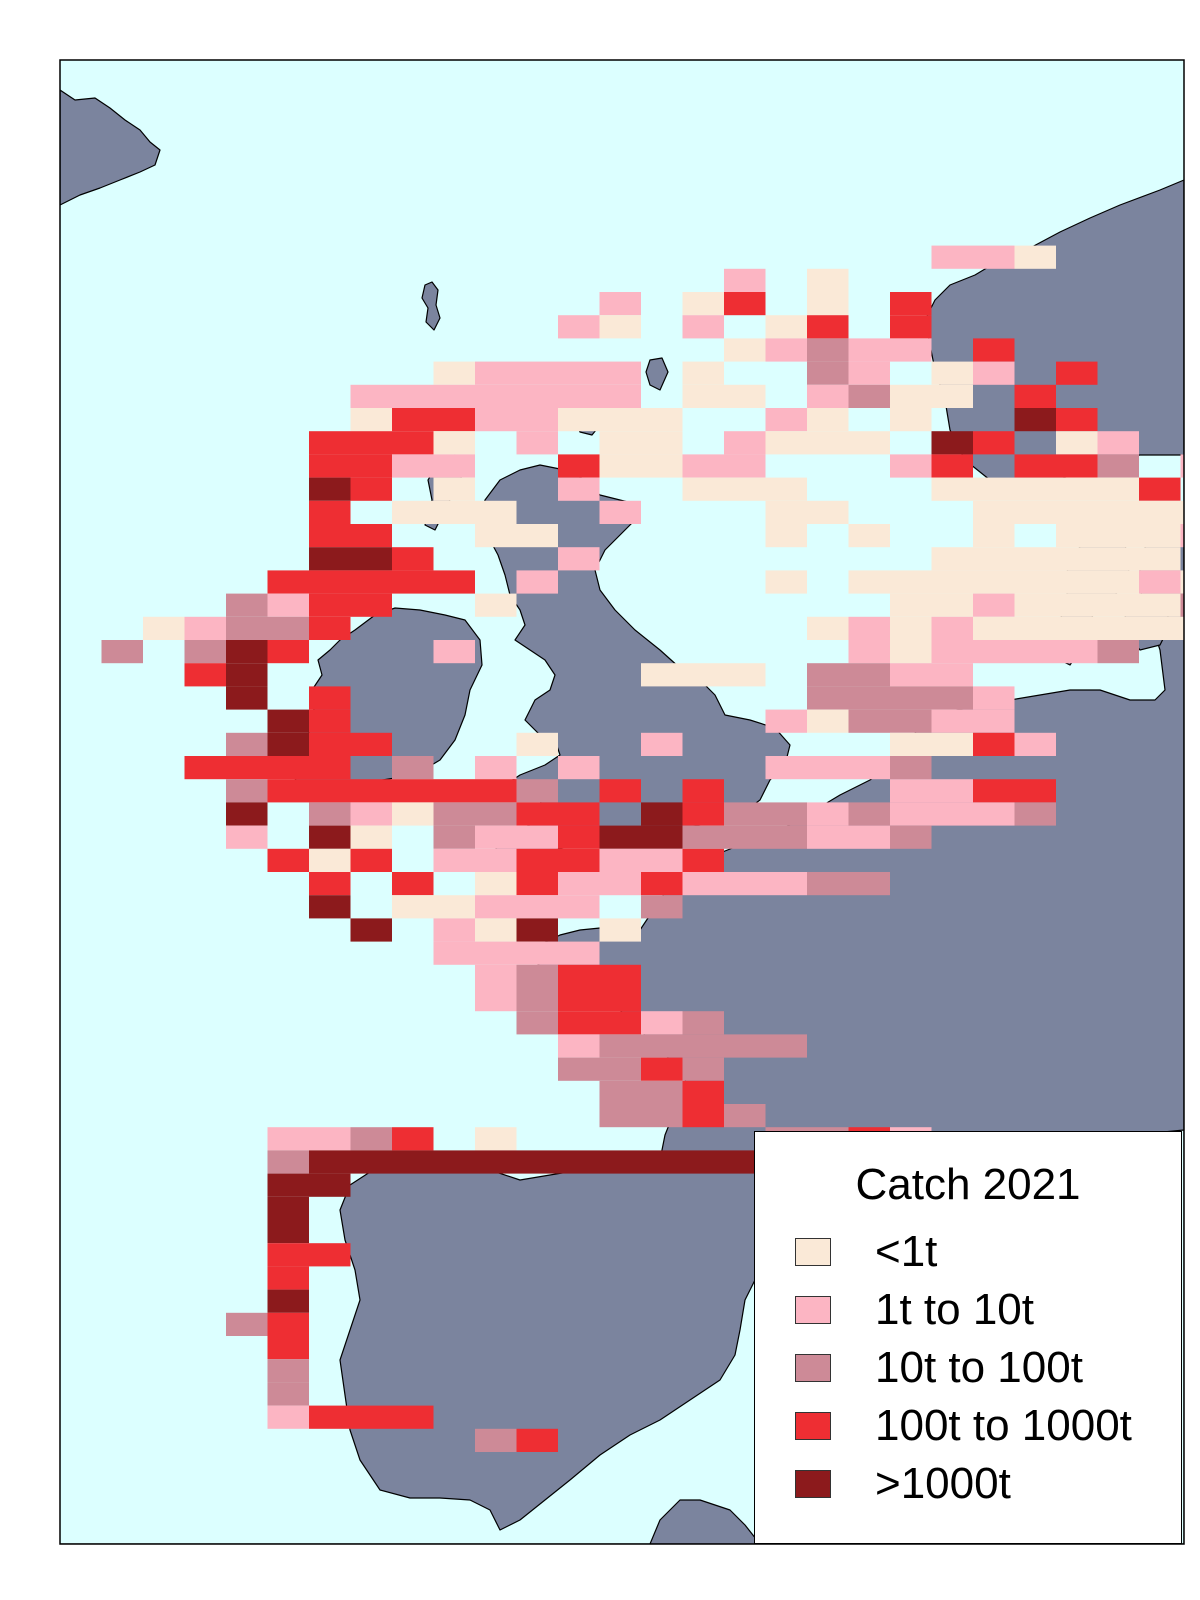  What do you see at coordinates (943, 1483) in the screenshot?
I see `legend-label: >1000t` at bounding box center [943, 1483].